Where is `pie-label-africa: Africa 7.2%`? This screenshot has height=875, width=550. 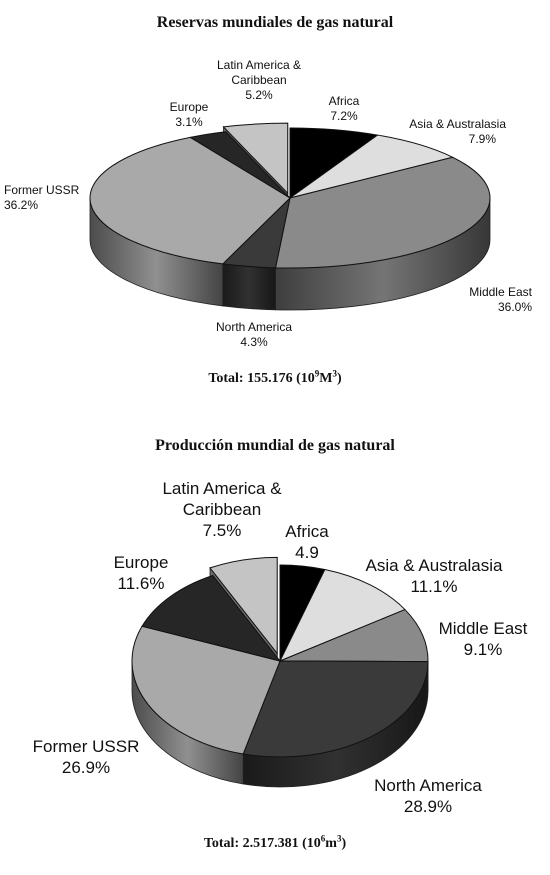 pie-label-africa: Africa 7.2% is located at coordinates (344, 108).